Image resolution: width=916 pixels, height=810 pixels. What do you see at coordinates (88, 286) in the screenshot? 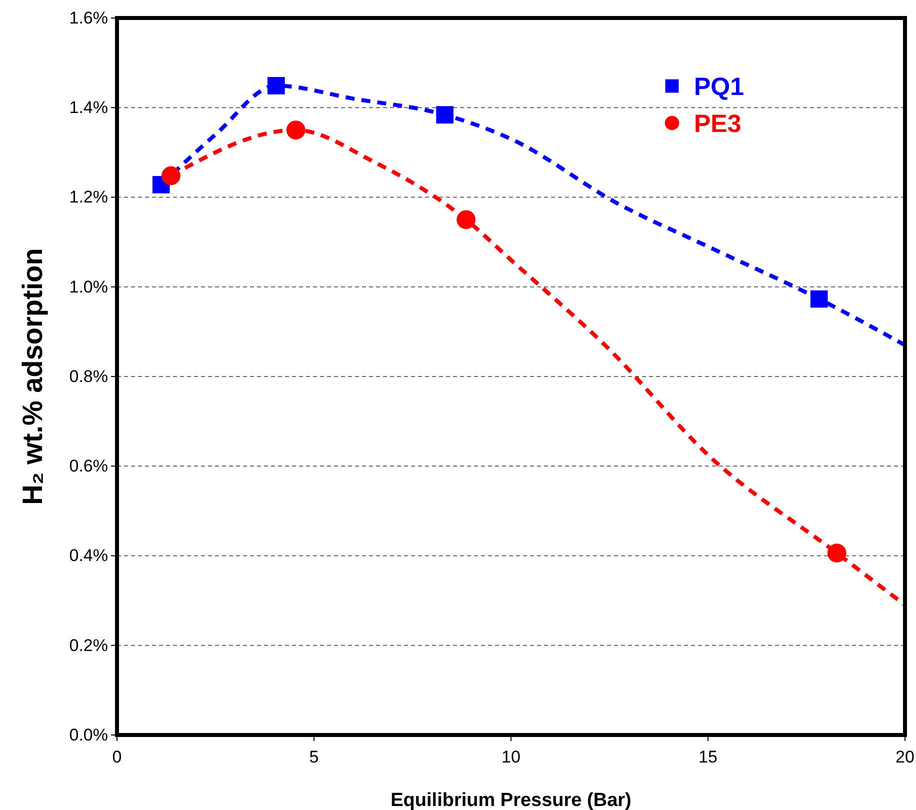
I see `y-tick-label: 1.0%` at bounding box center [88, 286].